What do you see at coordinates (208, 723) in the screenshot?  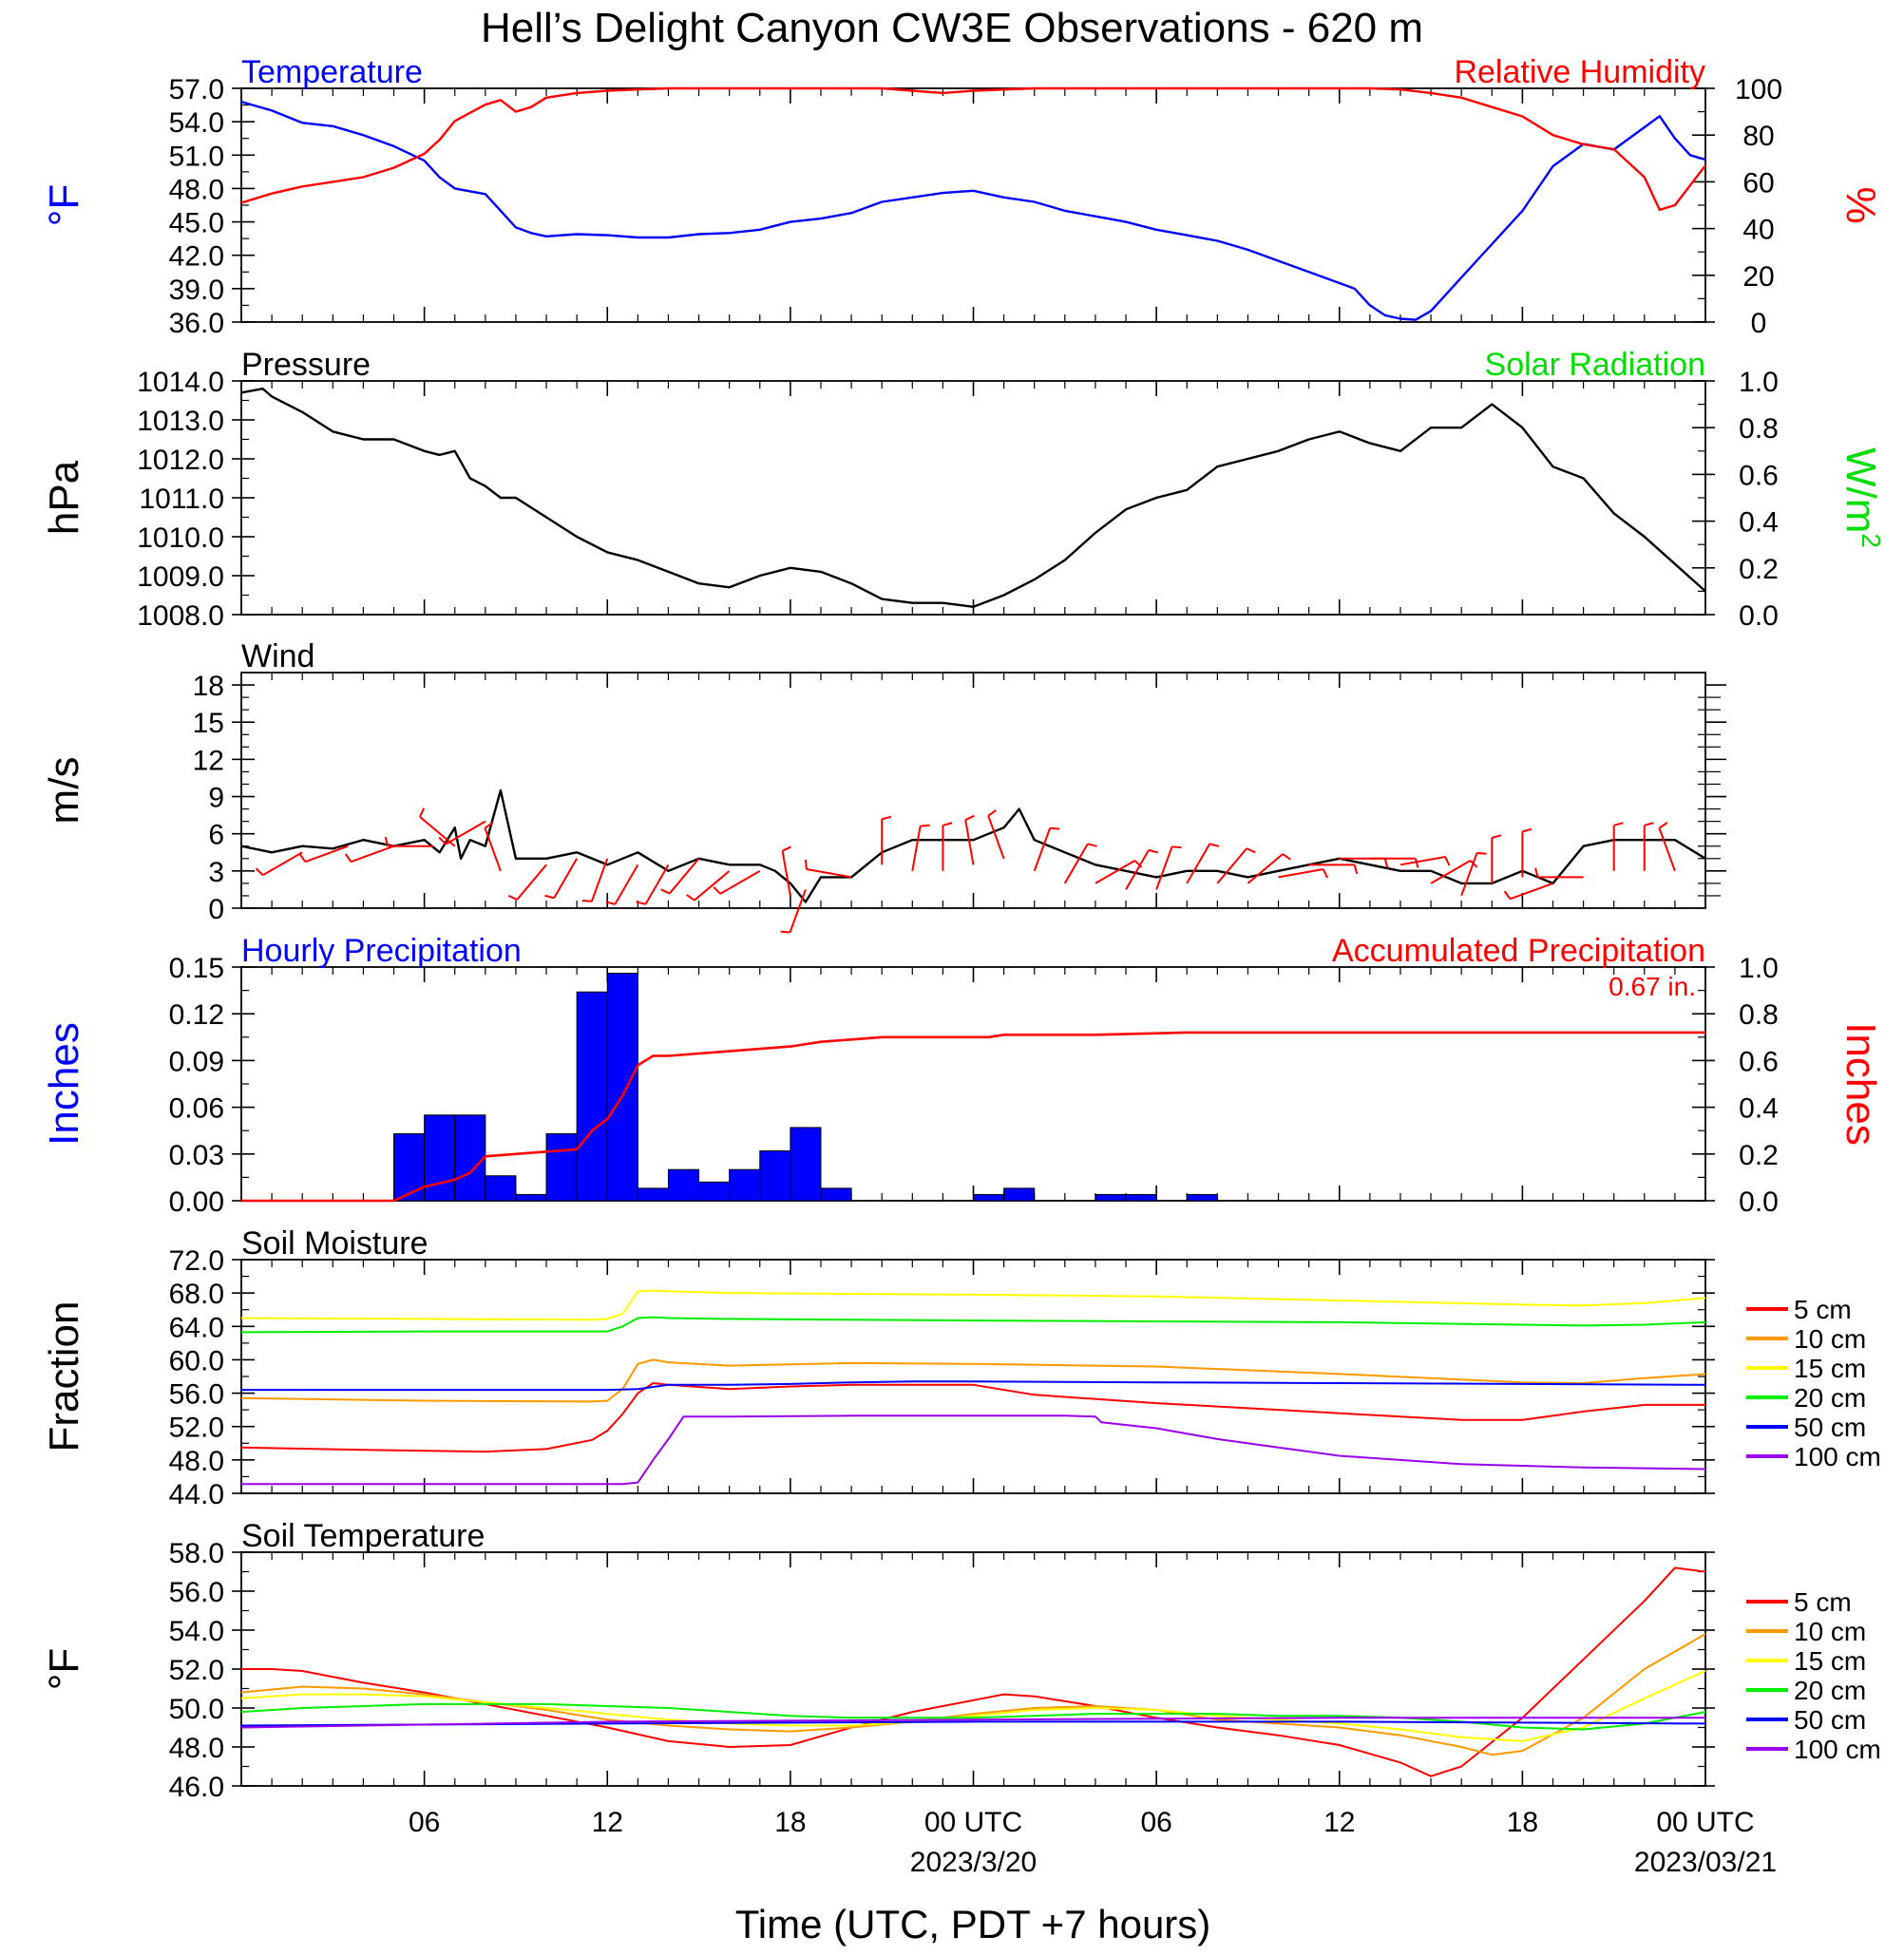 I see `y-left-tick-label: 15` at bounding box center [208, 723].